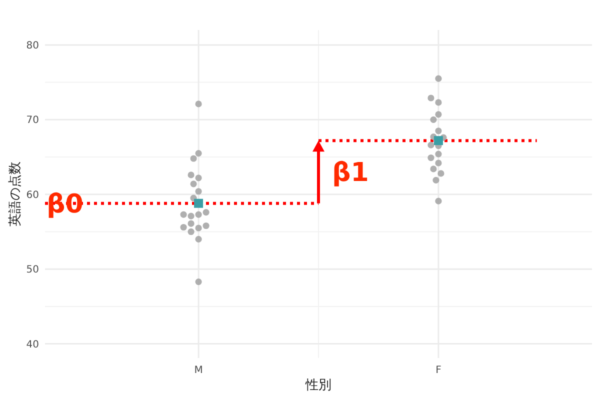  Describe the element at coordinates (439, 370) in the screenshot. I see `x-tick-label: F` at that location.